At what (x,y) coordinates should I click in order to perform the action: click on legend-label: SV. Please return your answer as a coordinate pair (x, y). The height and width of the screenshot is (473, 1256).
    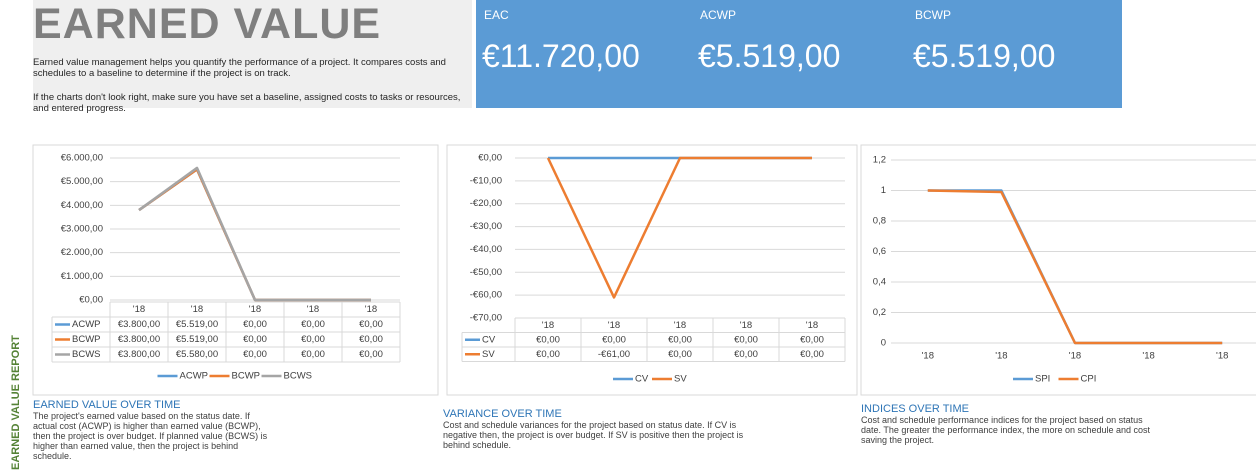
    Looking at the image, I should click on (680, 379).